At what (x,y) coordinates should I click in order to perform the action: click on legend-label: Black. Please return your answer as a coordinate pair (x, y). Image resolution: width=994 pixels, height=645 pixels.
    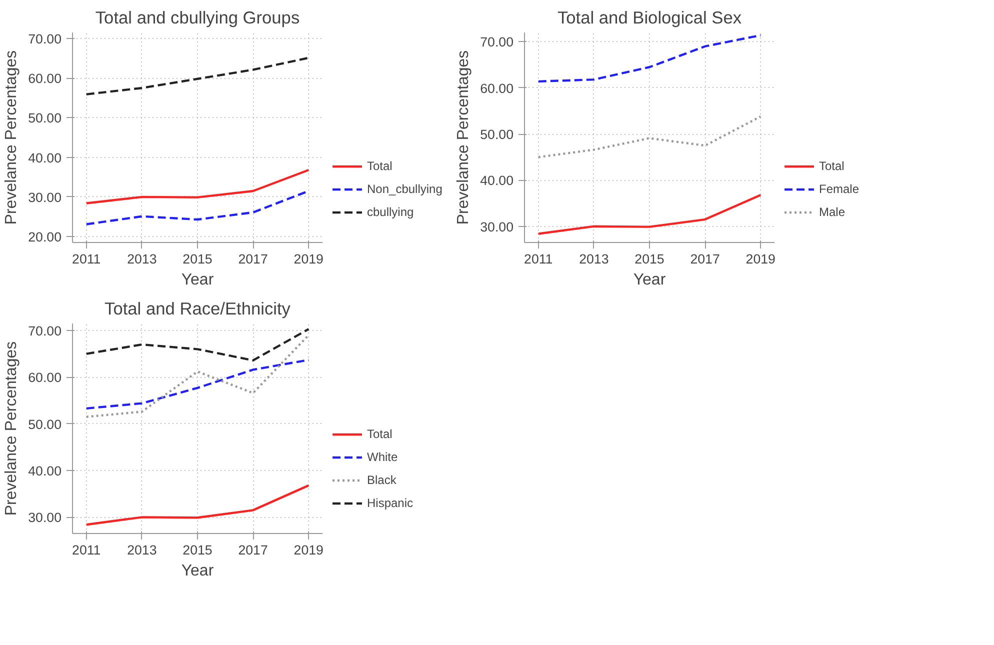
    Looking at the image, I should click on (381, 480).